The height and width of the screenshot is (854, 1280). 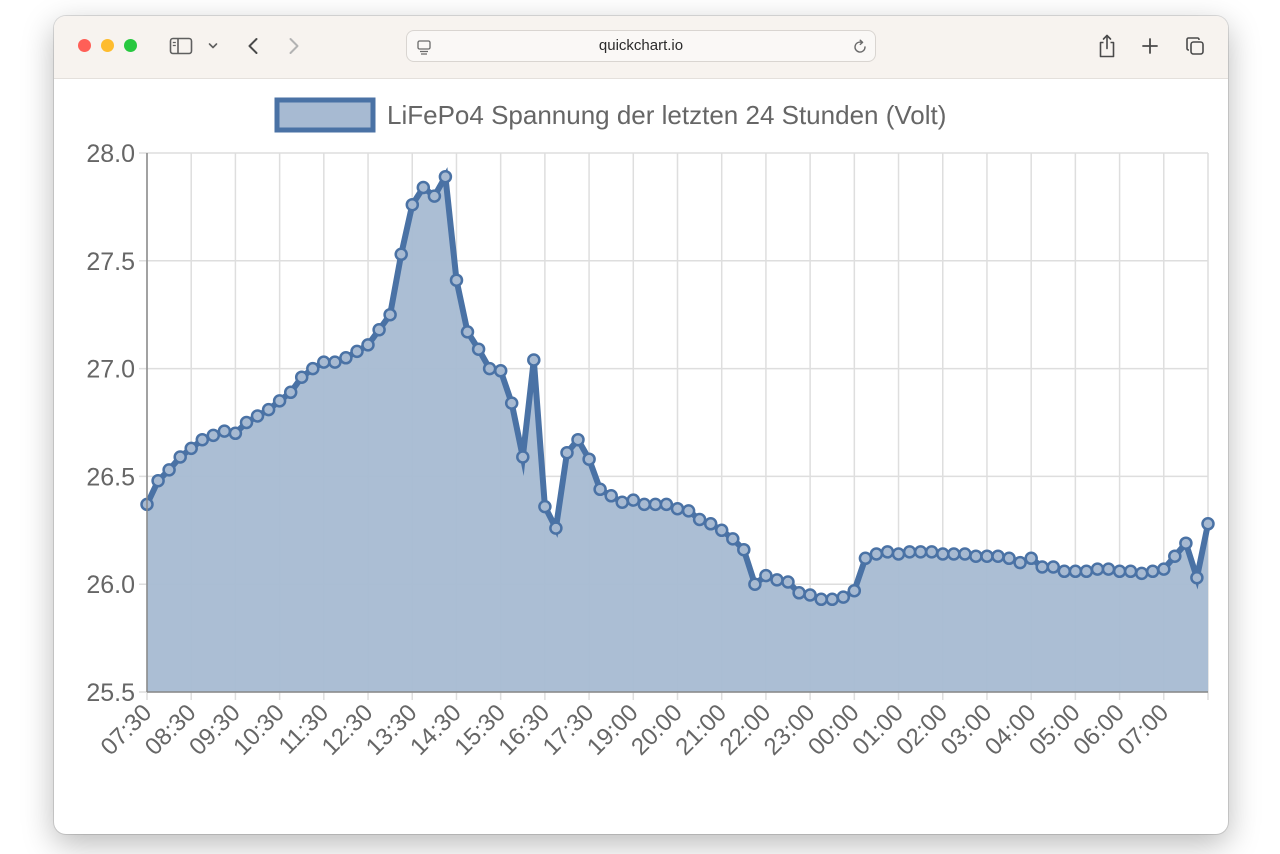 I want to click on new-tab-icon, so click(x=1150, y=46).